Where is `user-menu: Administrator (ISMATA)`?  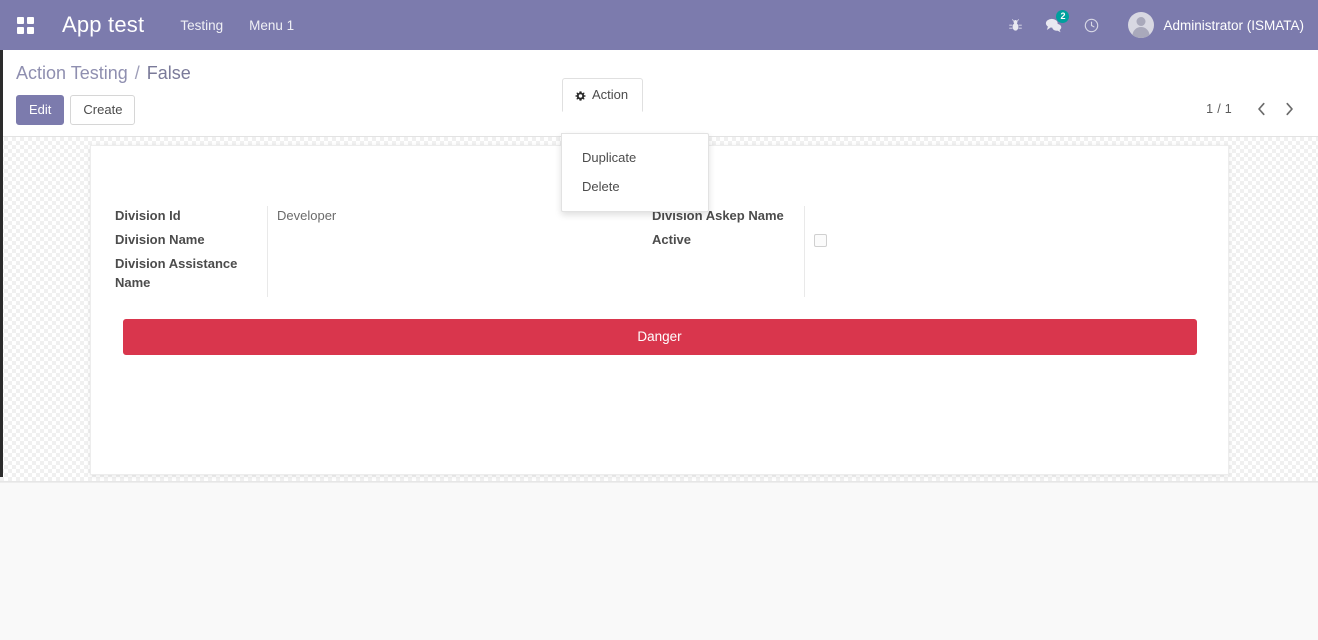
user-menu: Administrator (ISMATA) is located at coordinates (1216, 25).